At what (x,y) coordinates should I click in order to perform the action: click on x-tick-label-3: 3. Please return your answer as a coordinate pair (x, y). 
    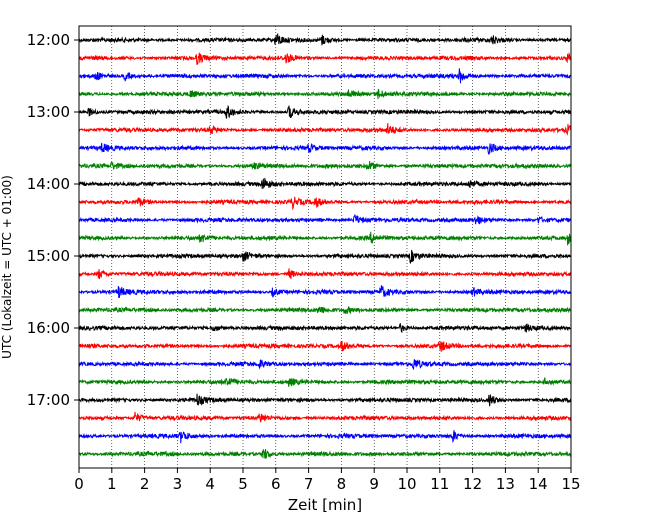
    Looking at the image, I should click on (178, 484).